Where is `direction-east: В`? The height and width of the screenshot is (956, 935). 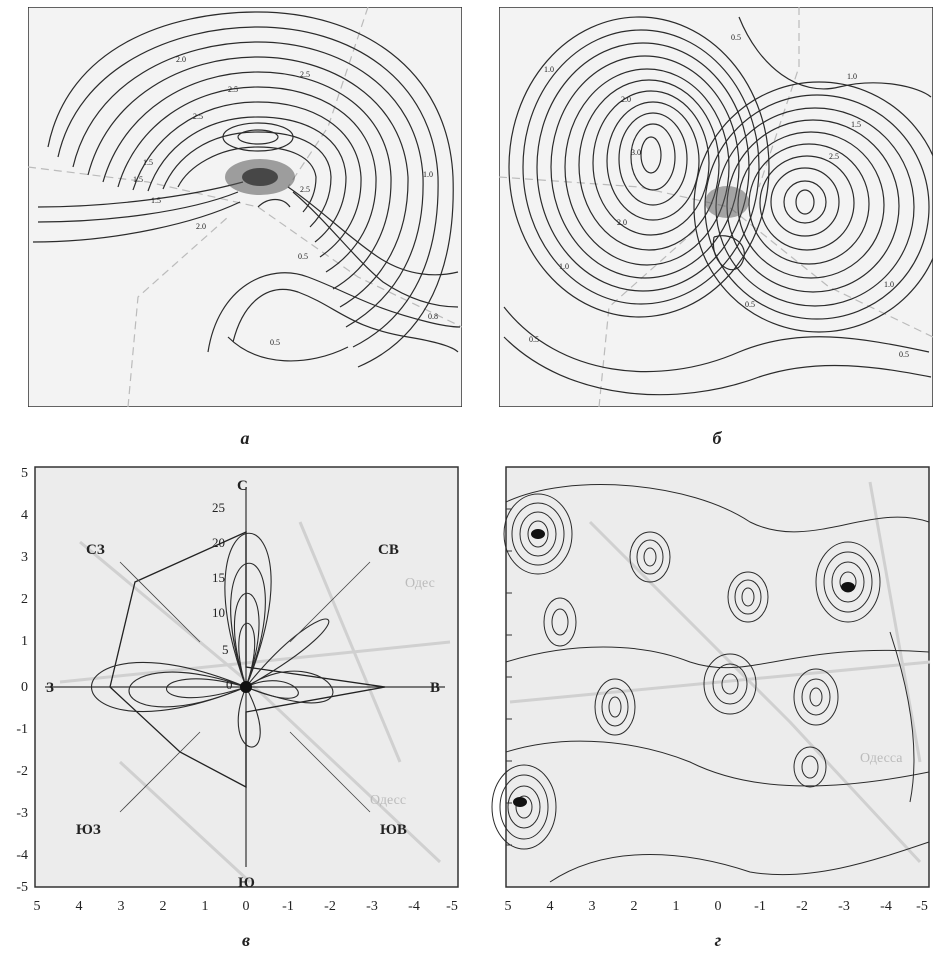 direction-east: В is located at coordinates (435, 688).